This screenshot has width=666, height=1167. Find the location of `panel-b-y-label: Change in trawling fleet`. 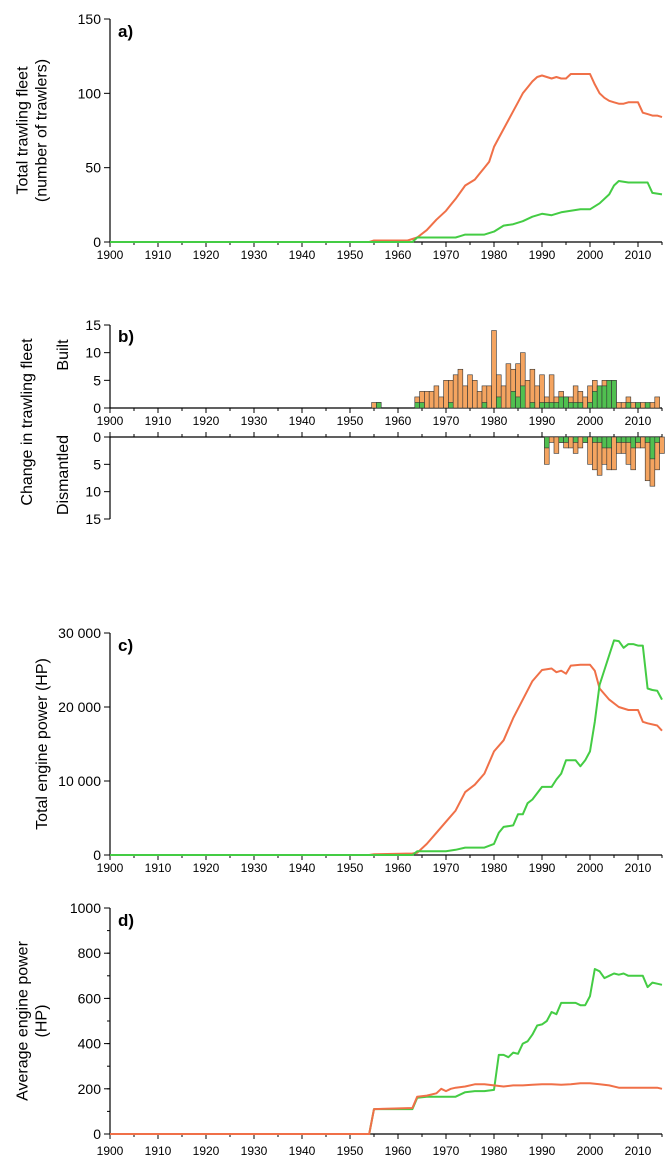

panel-b-y-label: Change in trawling fleet is located at coordinates (27, 422).